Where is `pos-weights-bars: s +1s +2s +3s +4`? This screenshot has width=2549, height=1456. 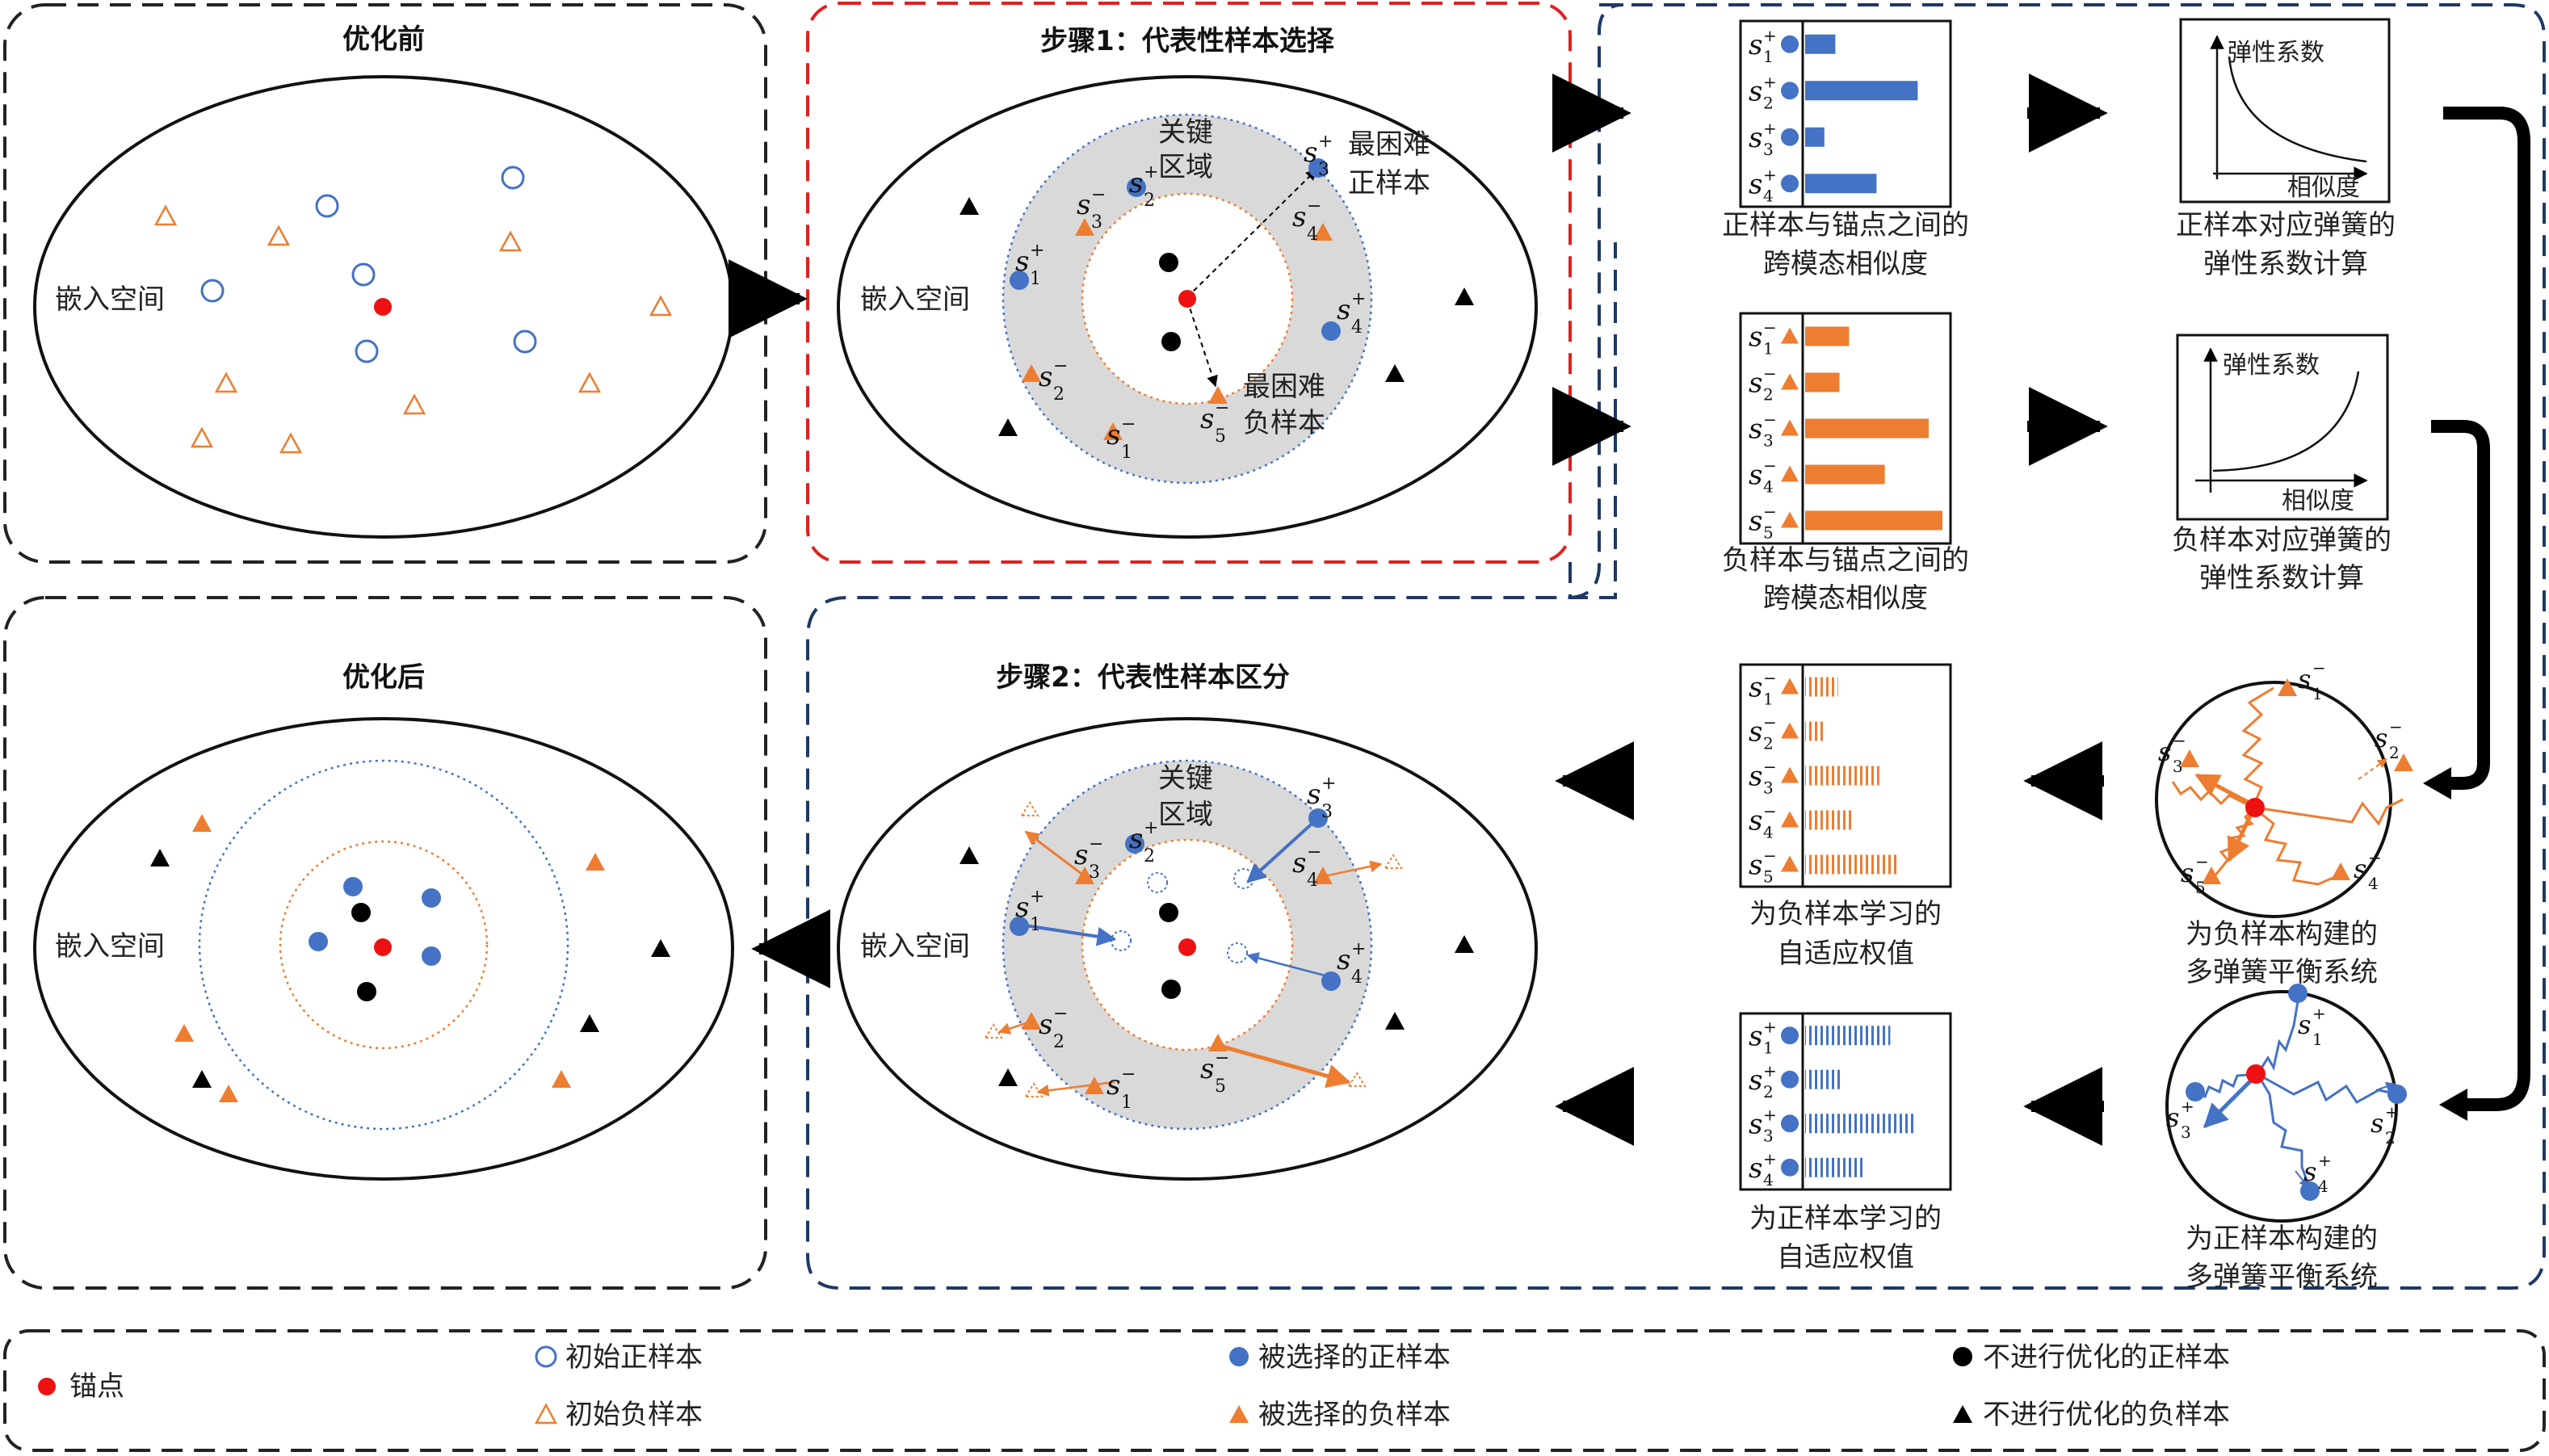 pos-weights-bars: s +1s +2s +3s +4 is located at coordinates (1832, 1103).